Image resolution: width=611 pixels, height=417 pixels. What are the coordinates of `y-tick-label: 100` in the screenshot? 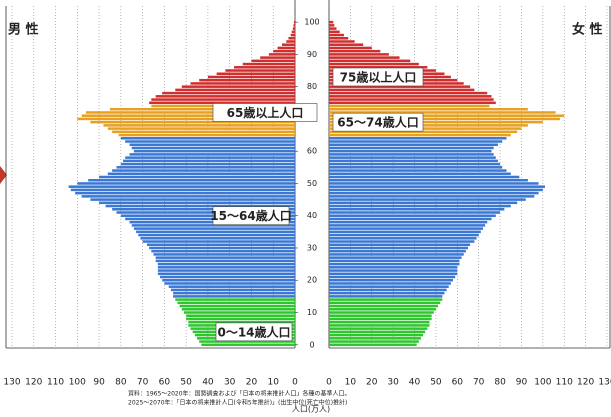 It's located at (311, 22).